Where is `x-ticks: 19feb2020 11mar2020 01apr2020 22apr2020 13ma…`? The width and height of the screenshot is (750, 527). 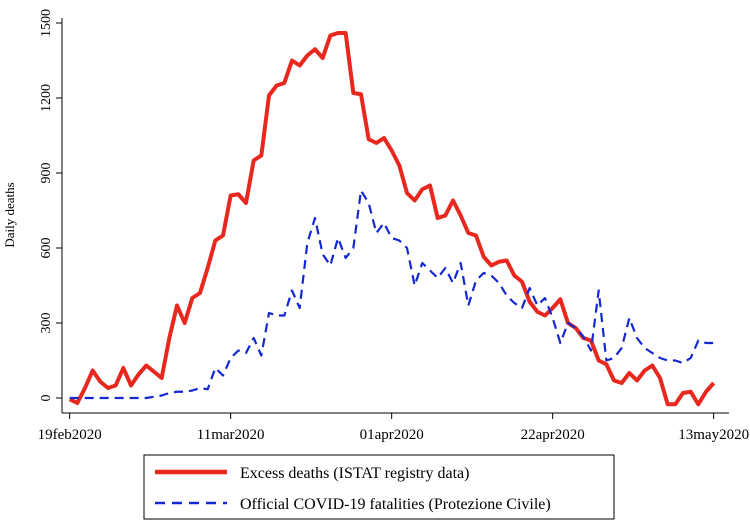
x-ticks: 19feb2020 11mar2020 01apr2020 22apr2020 13ma… is located at coordinates (393, 428).